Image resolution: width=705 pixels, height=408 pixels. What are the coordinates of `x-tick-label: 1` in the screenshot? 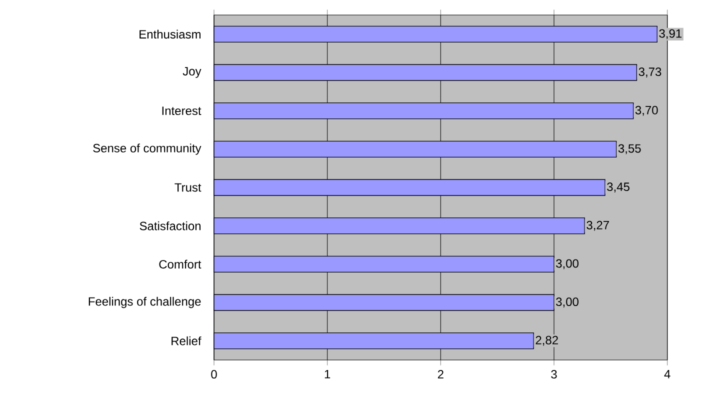 It's located at (327, 374).